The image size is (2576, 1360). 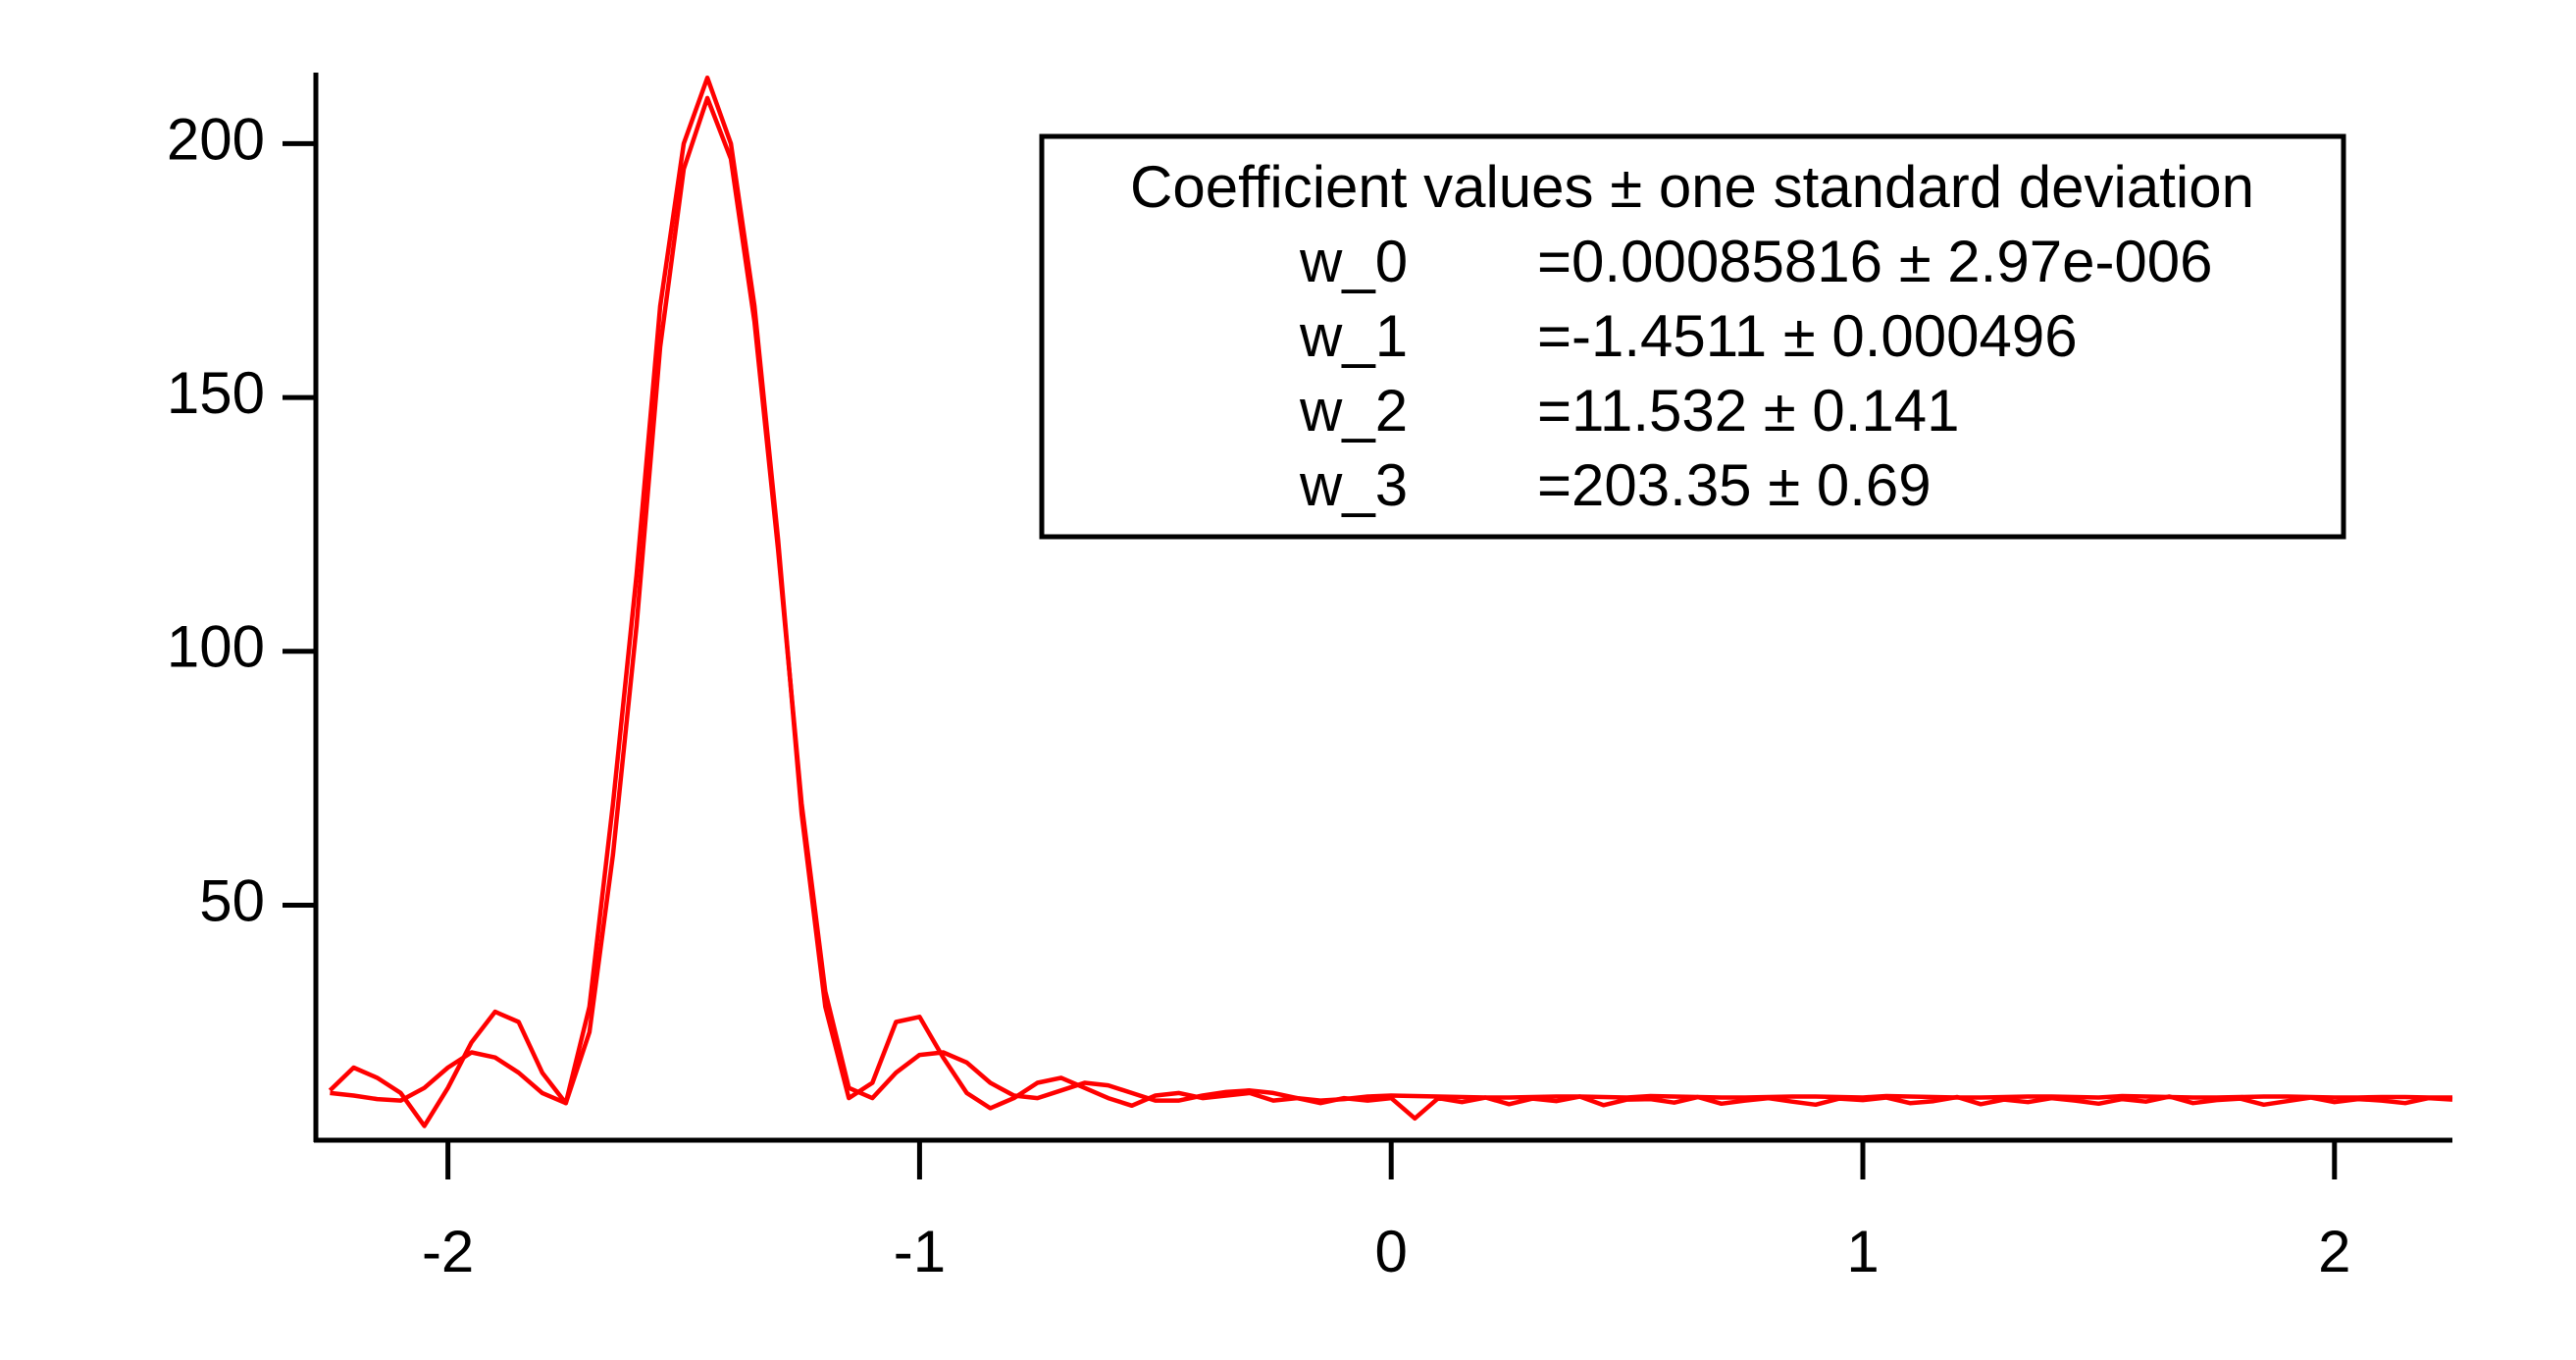 What do you see at coordinates (1353, 261) in the screenshot?
I see `coef-name: w_0` at bounding box center [1353, 261].